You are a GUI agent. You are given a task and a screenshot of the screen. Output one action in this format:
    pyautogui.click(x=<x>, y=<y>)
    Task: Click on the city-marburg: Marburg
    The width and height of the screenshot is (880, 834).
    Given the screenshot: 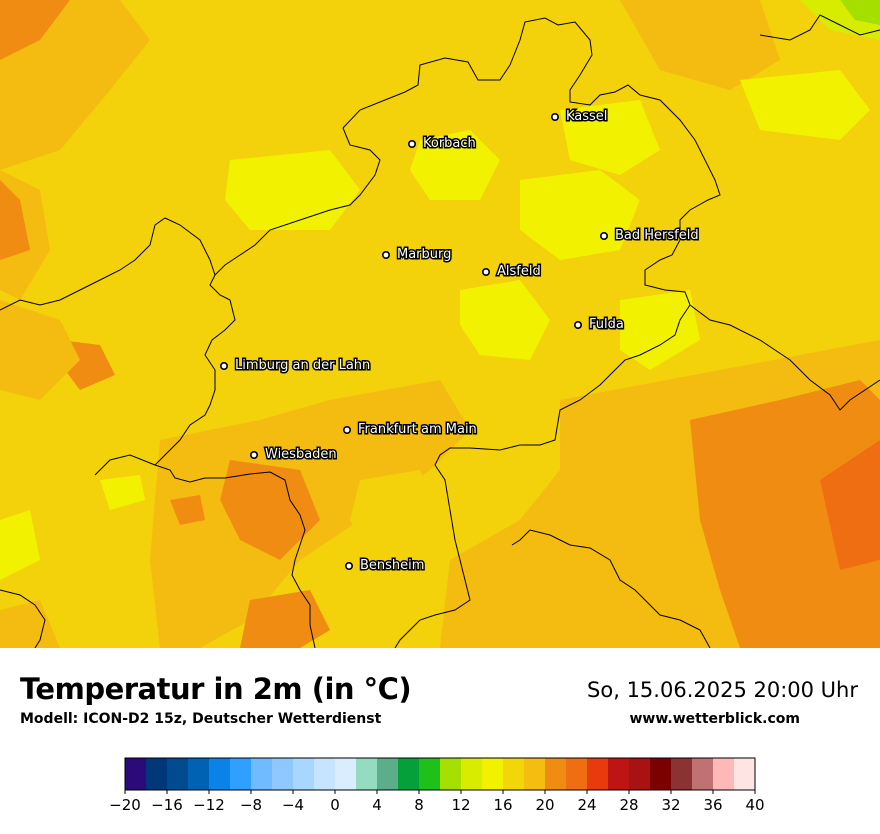 What is the action you would take?
    pyautogui.click(x=417, y=255)
    